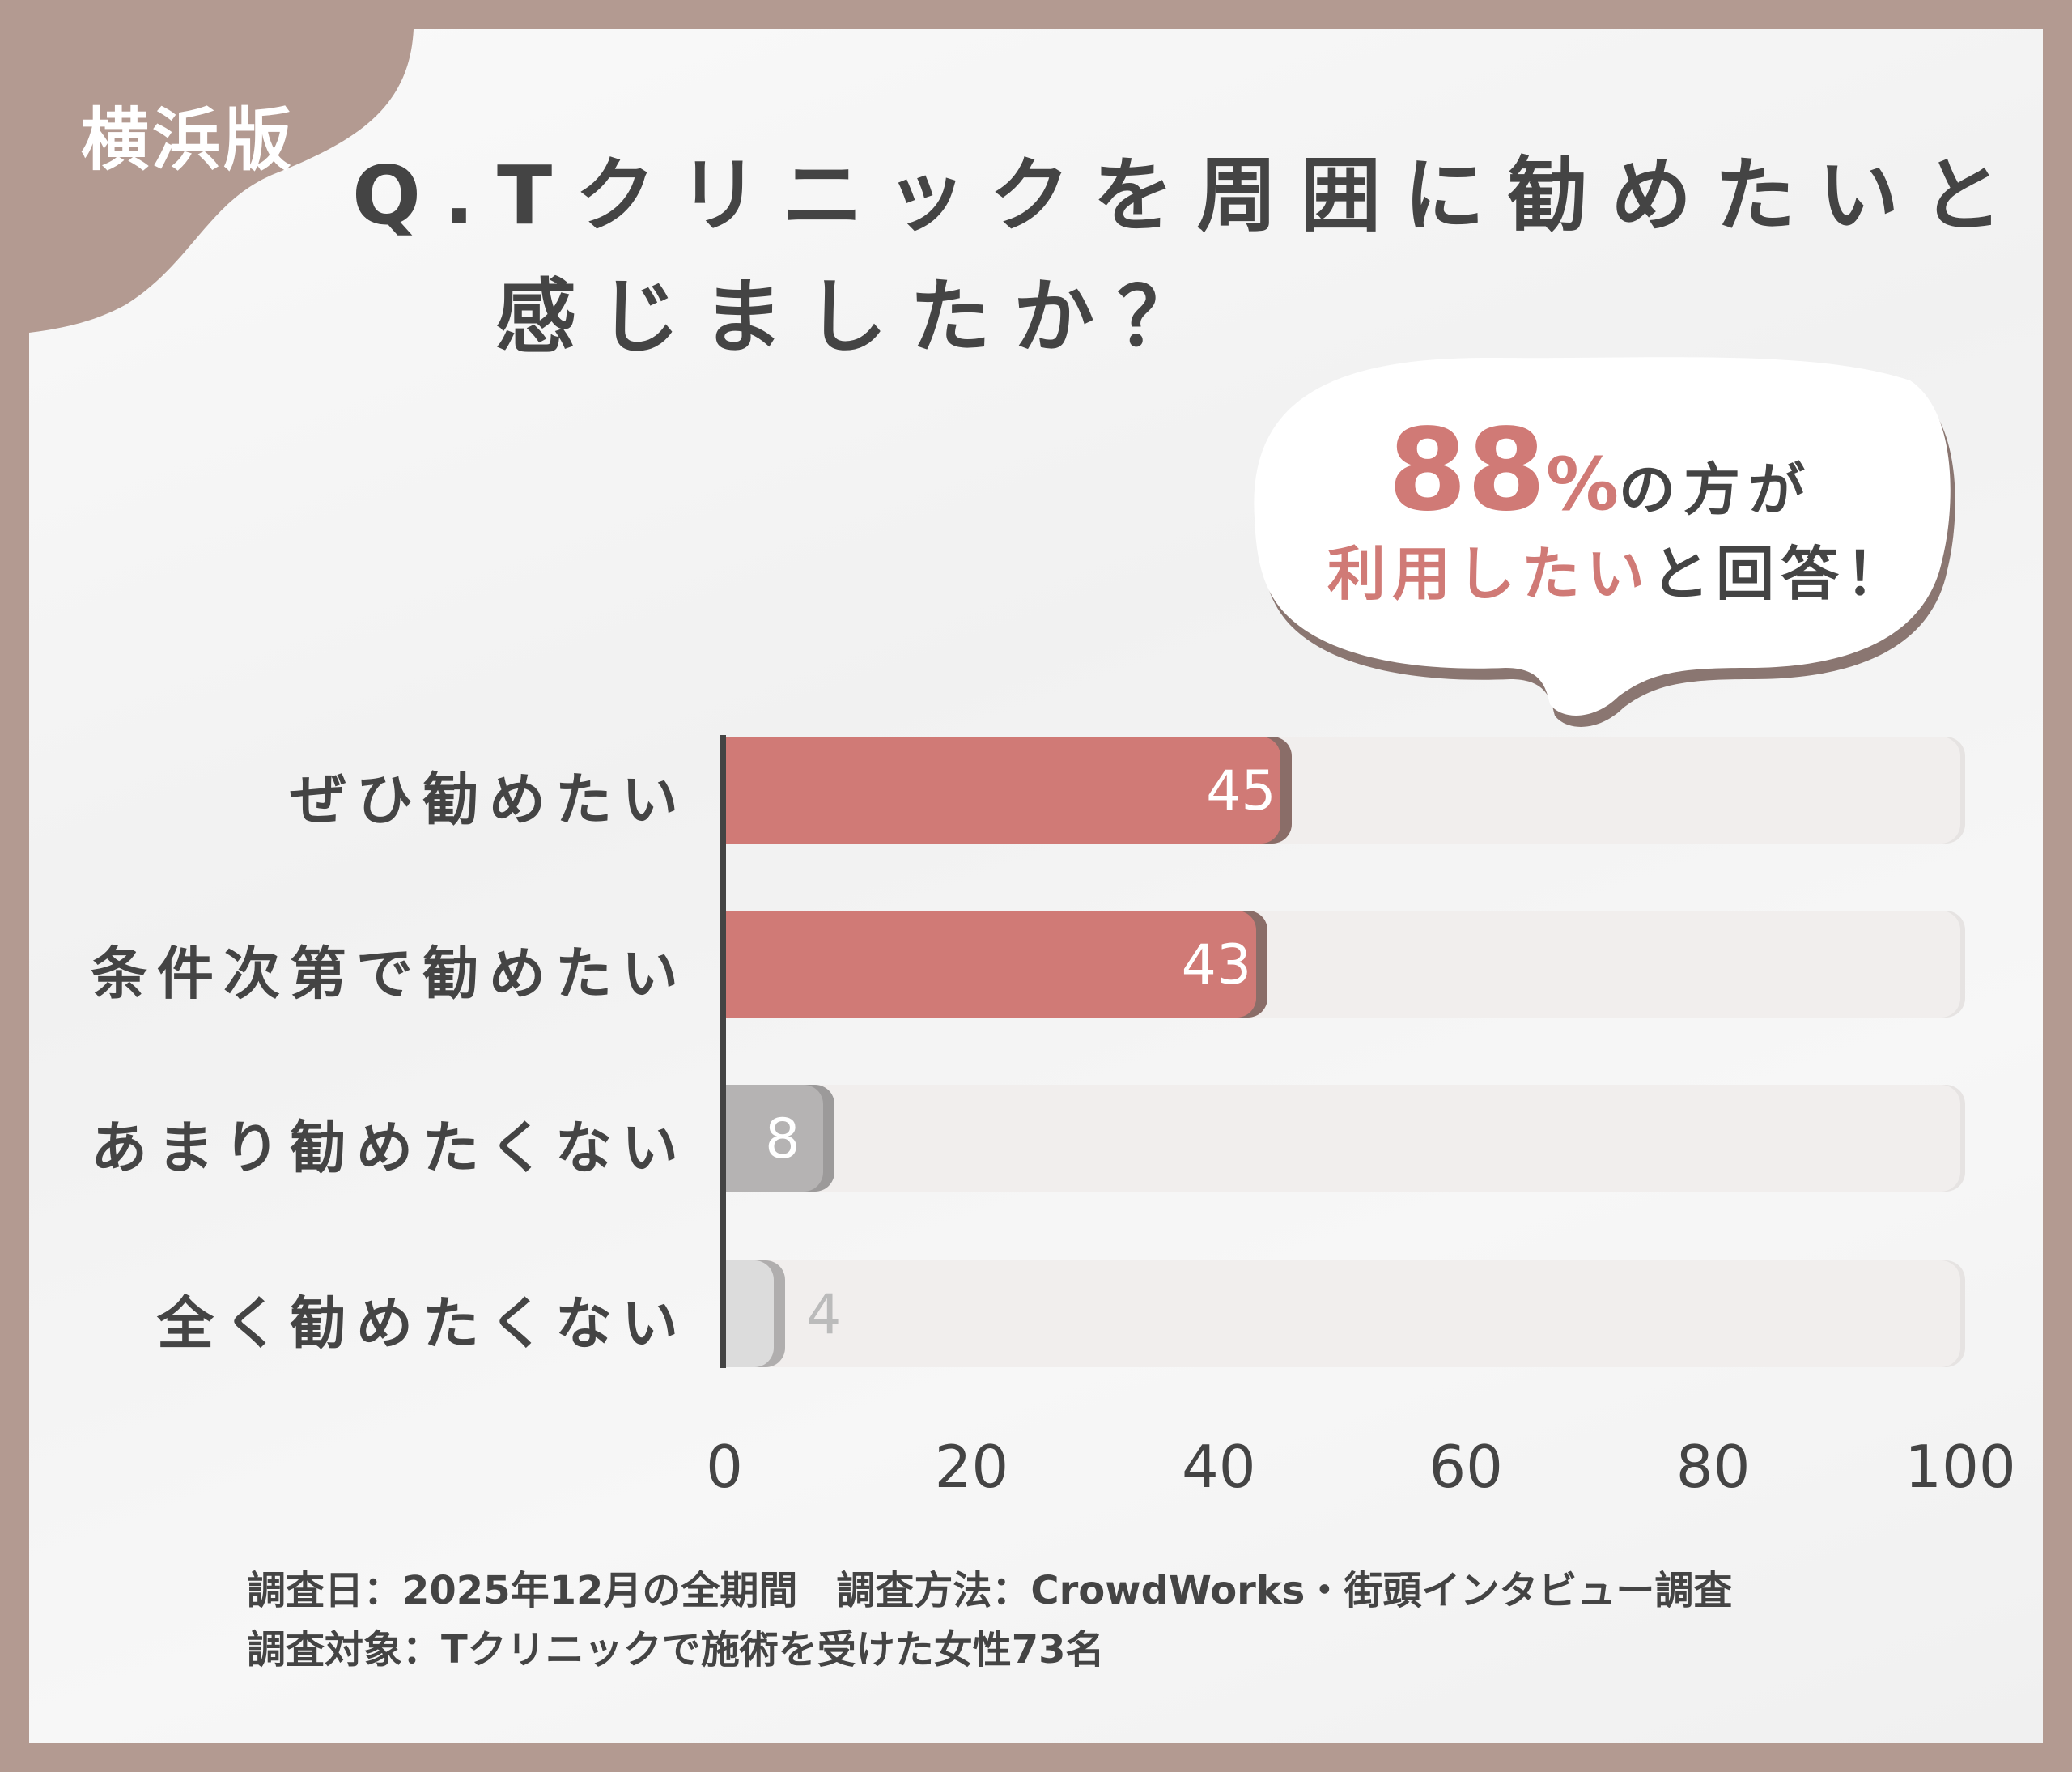  What do you see at coordinates (1216, 965) in the screenshot?
I see `value-label: 43` at bounding box center [1216, 965].